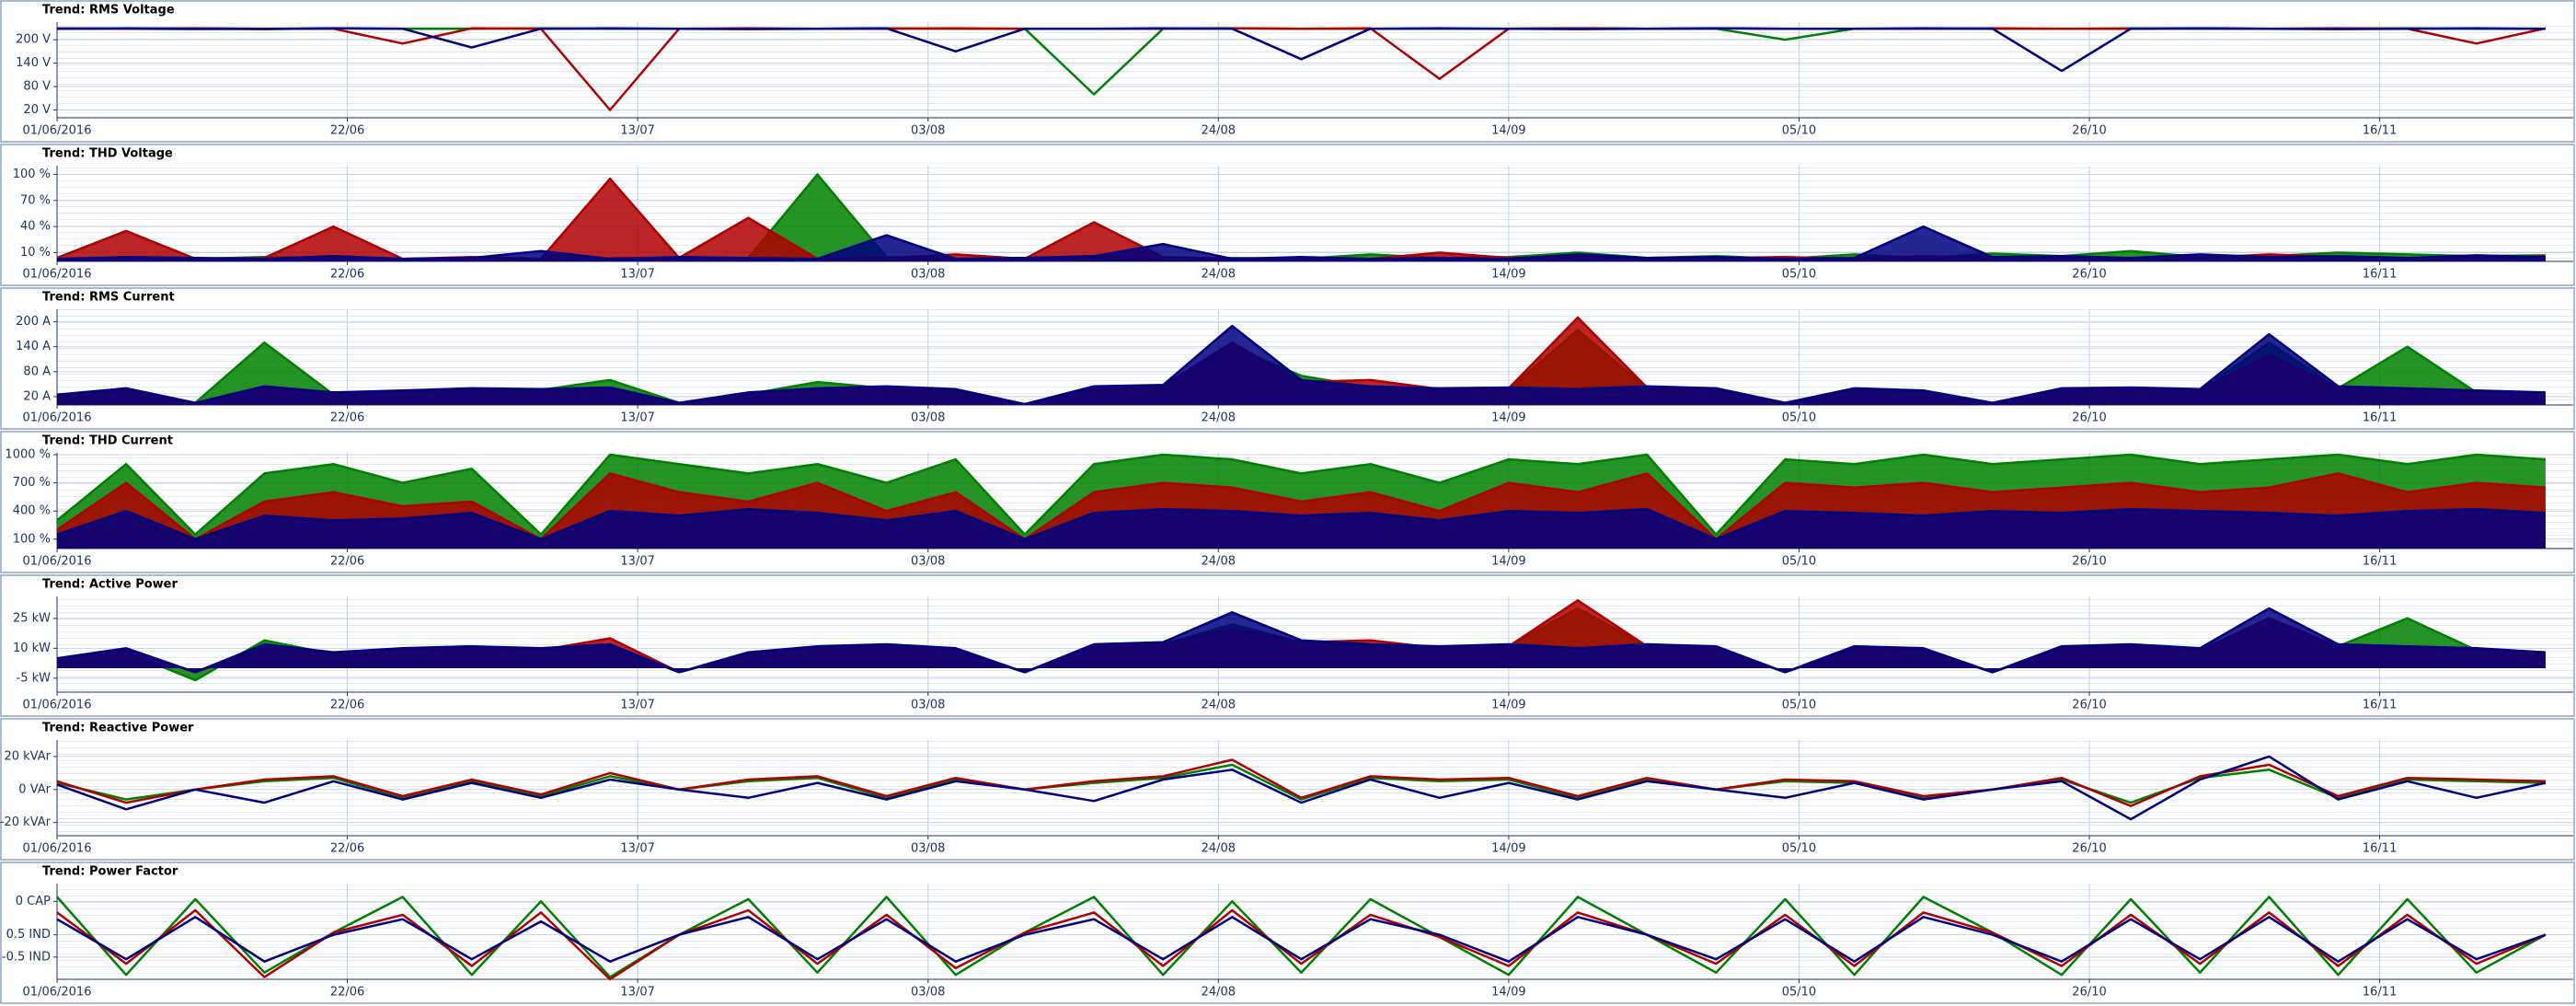 This screenshot has height=1006, width=2576. I want to click on y-tick-label: -5 kW, so click(34, 678).